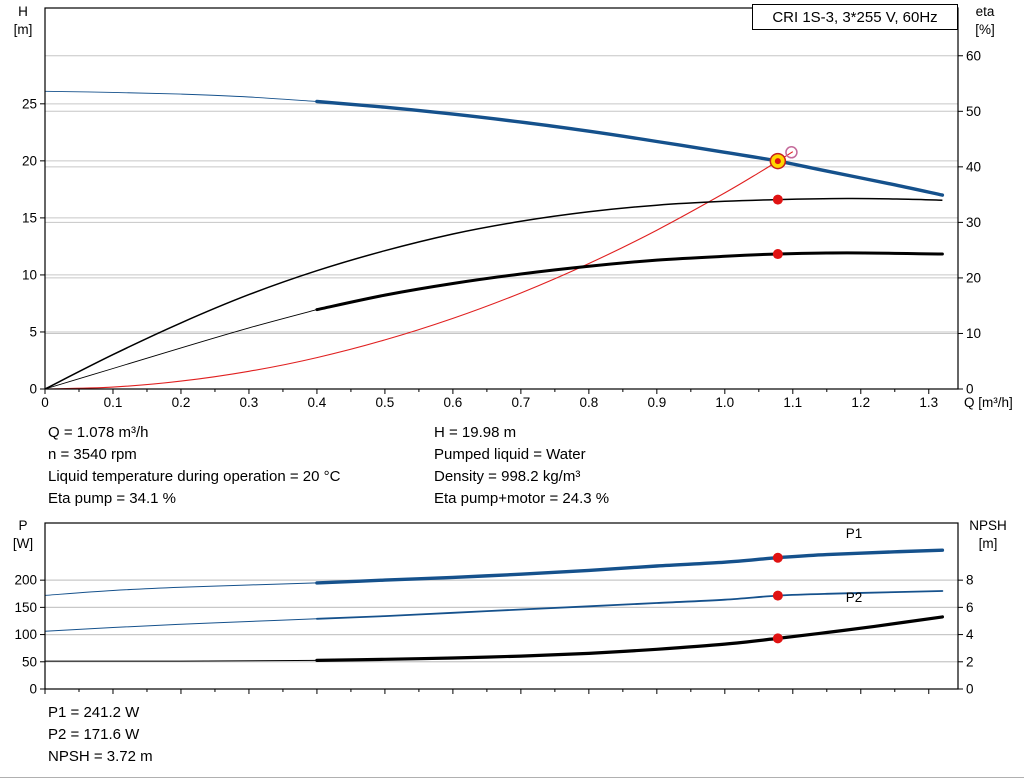 The image size is (1024, 781). I want to click on y-right-tick-label: 20, so click(973, 277).